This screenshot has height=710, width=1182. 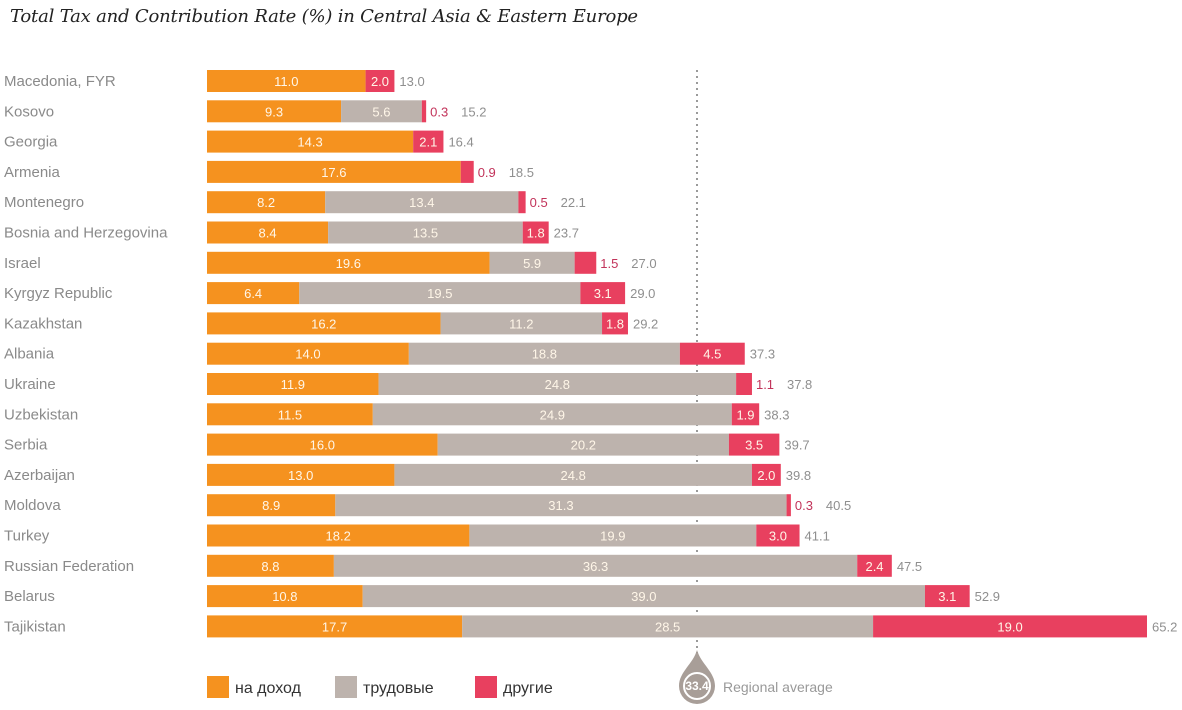 What do you see at coordinates (35, 626) in the screenshot?
I see `category-label: Tajikistan` at bounding box center [35, 626].